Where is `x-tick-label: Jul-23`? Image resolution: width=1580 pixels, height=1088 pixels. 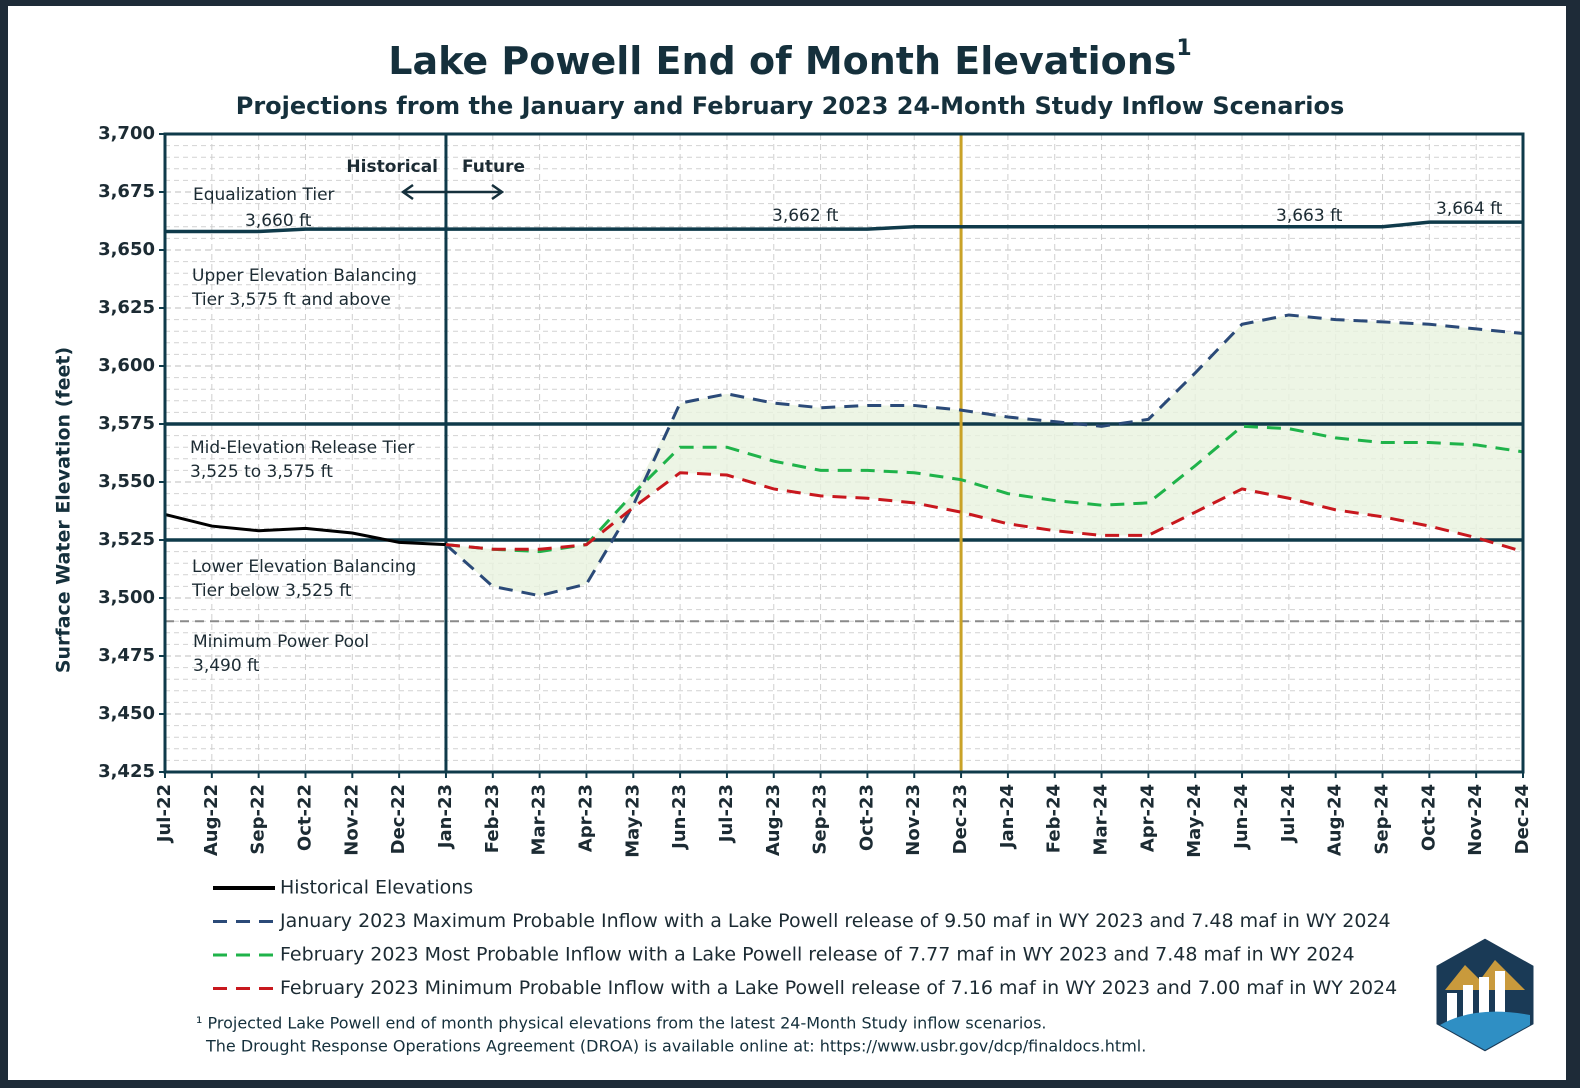 x-tick-label: Jul-23 is located at coordinates (726, 814).